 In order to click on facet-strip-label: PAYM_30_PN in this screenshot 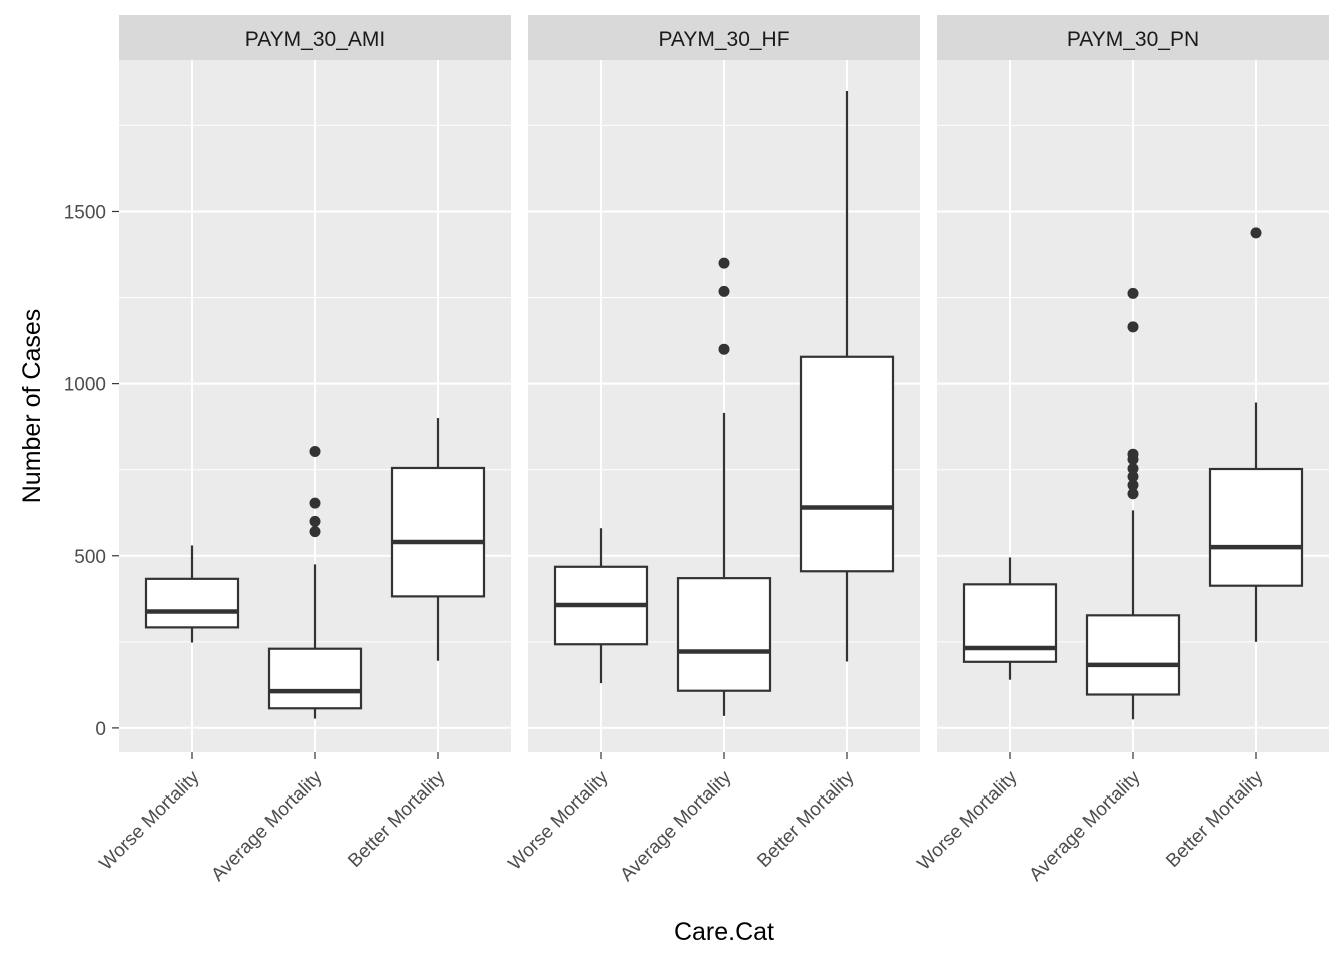, I will do `click(1133, 39)`.